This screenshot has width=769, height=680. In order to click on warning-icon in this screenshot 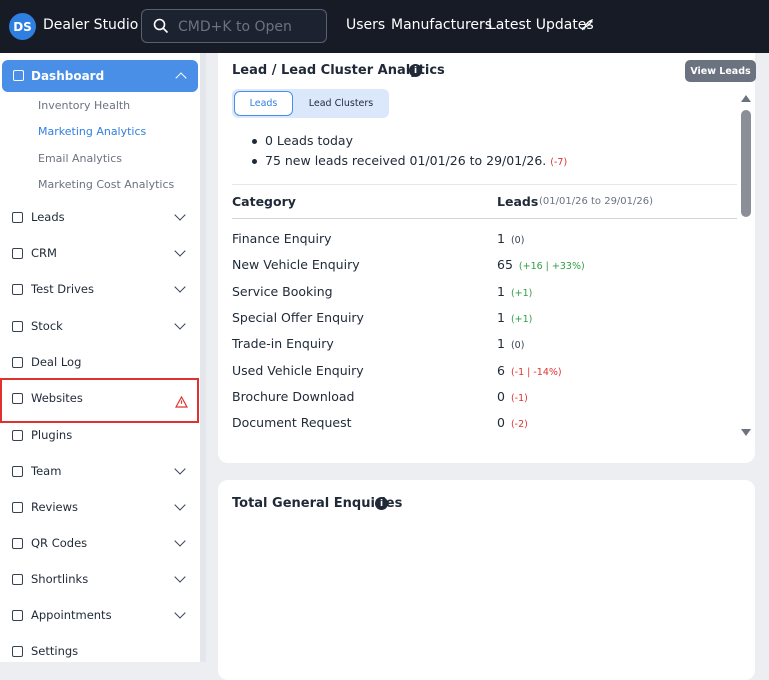, I will do `click(181, 400)`.